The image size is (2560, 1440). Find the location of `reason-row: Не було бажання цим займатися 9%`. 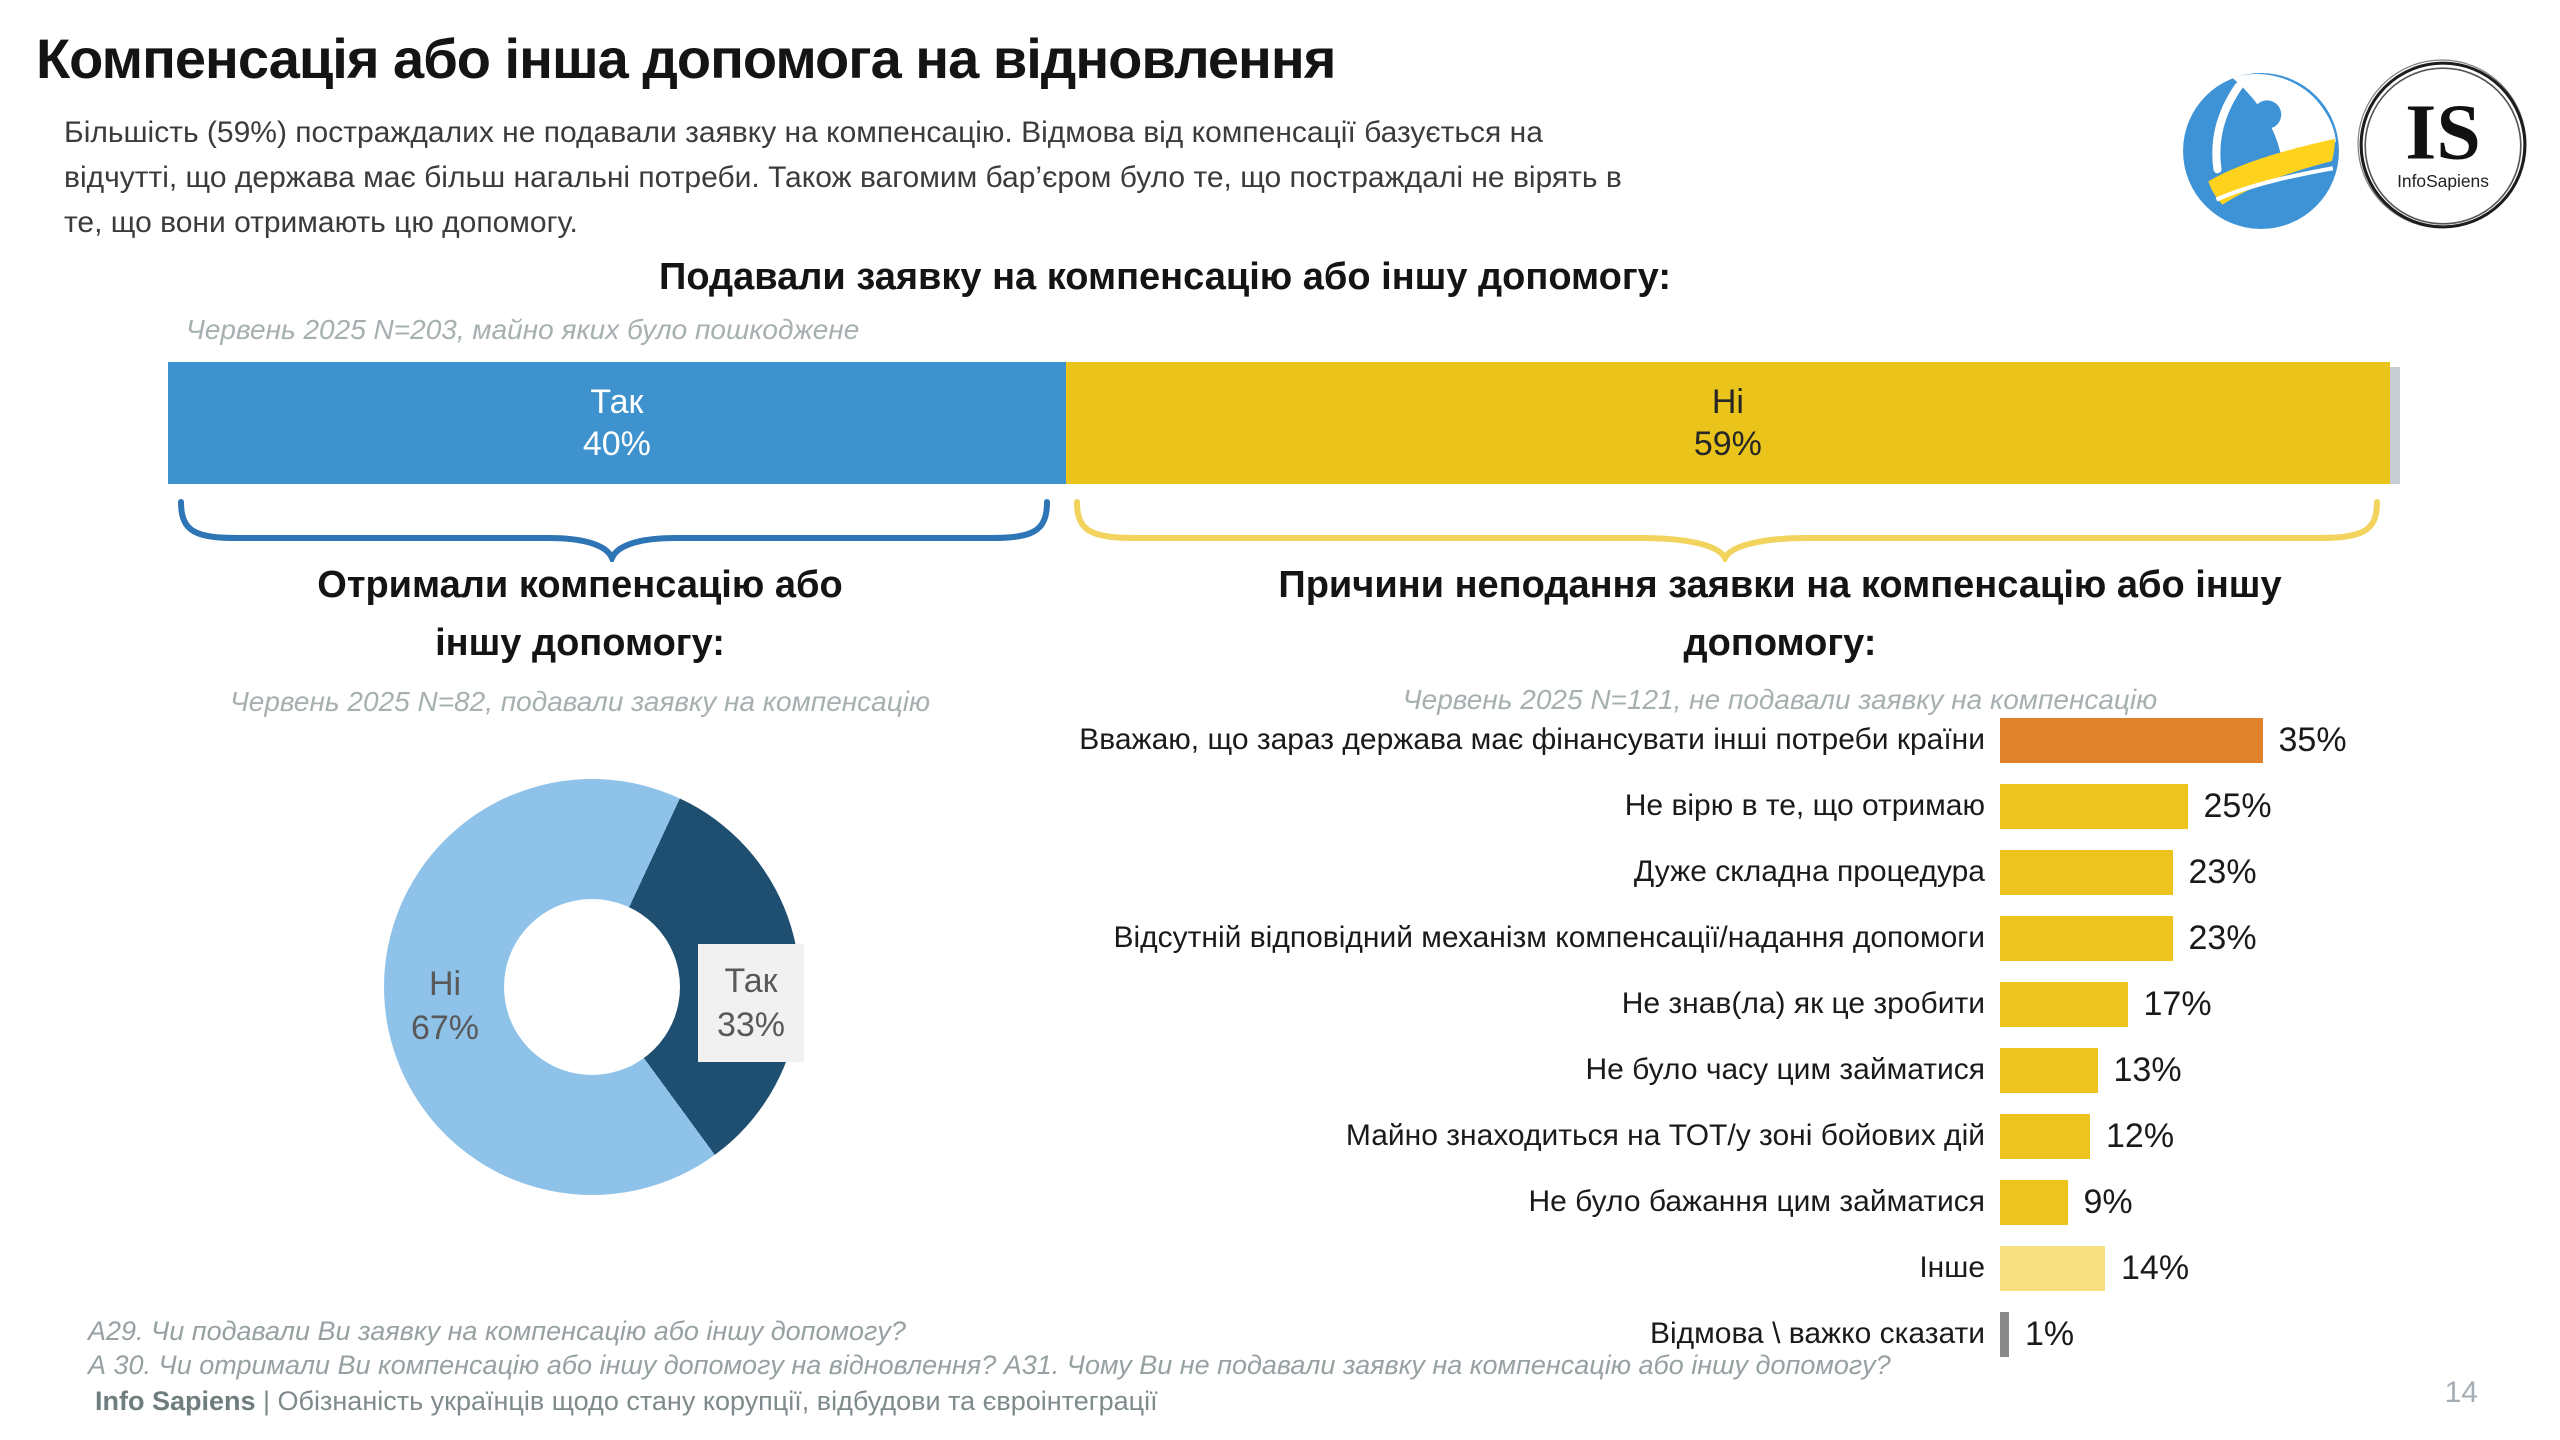

reason-row: Не було бажання цим займатися 9% is located at coordinates (1790, 1202).